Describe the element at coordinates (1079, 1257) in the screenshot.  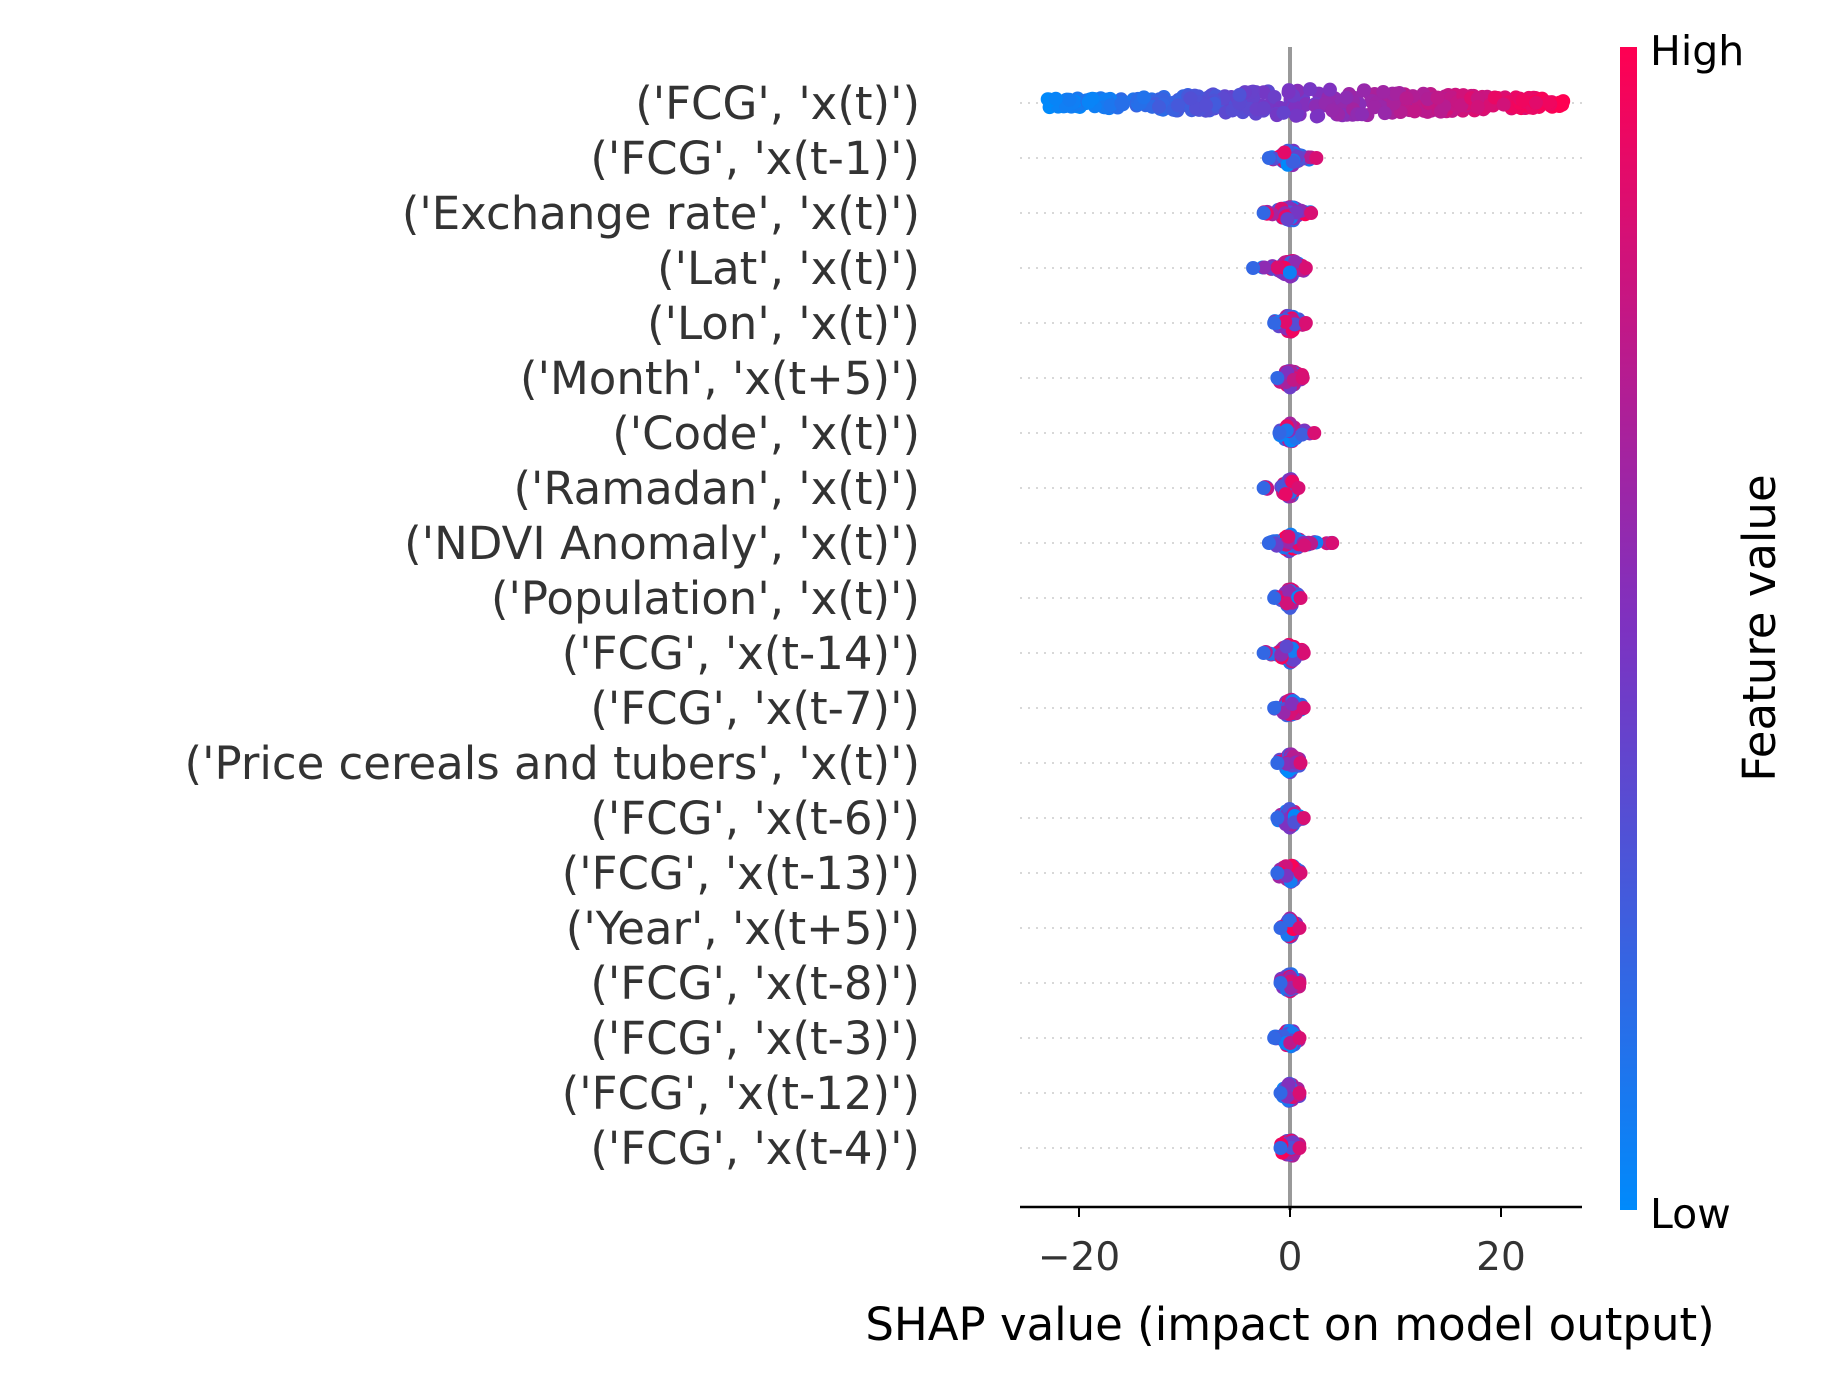
I see `x-tick-label: −20` at that location.